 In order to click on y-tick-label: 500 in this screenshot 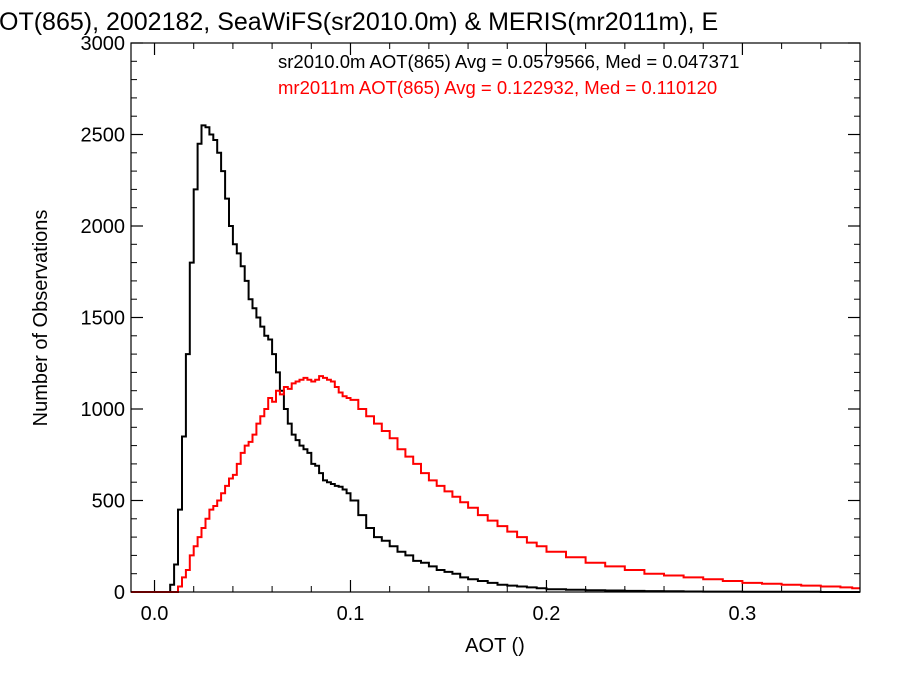, I will do `click(108, 502)`.